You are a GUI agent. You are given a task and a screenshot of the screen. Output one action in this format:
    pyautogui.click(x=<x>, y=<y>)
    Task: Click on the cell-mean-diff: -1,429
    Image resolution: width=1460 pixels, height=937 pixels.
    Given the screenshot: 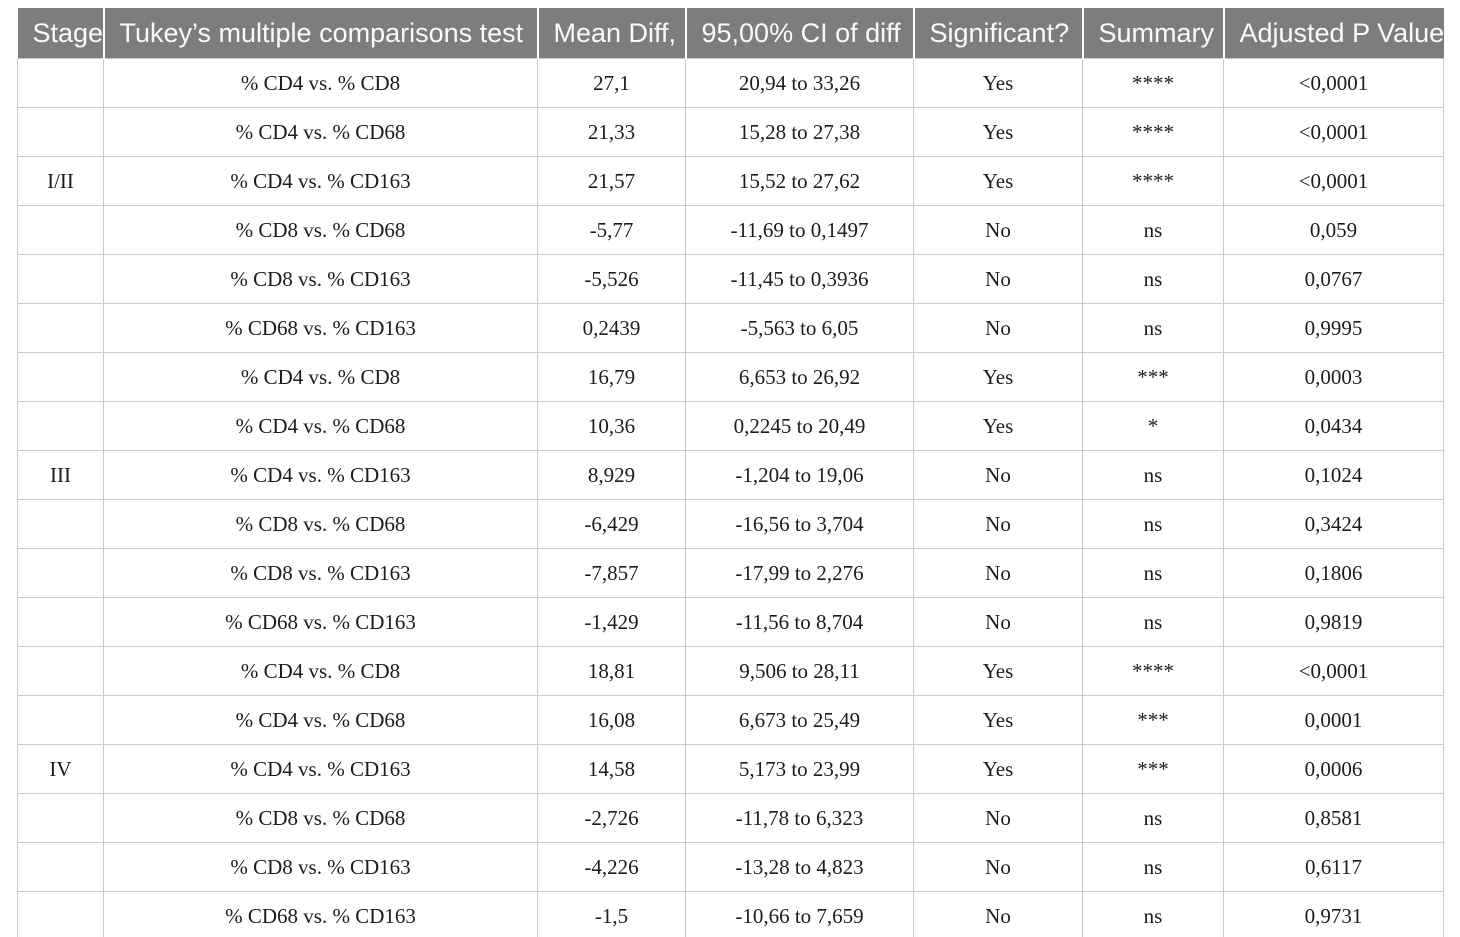 What is the action you would take?
    pyautogui.click(x=611, y=622)
    